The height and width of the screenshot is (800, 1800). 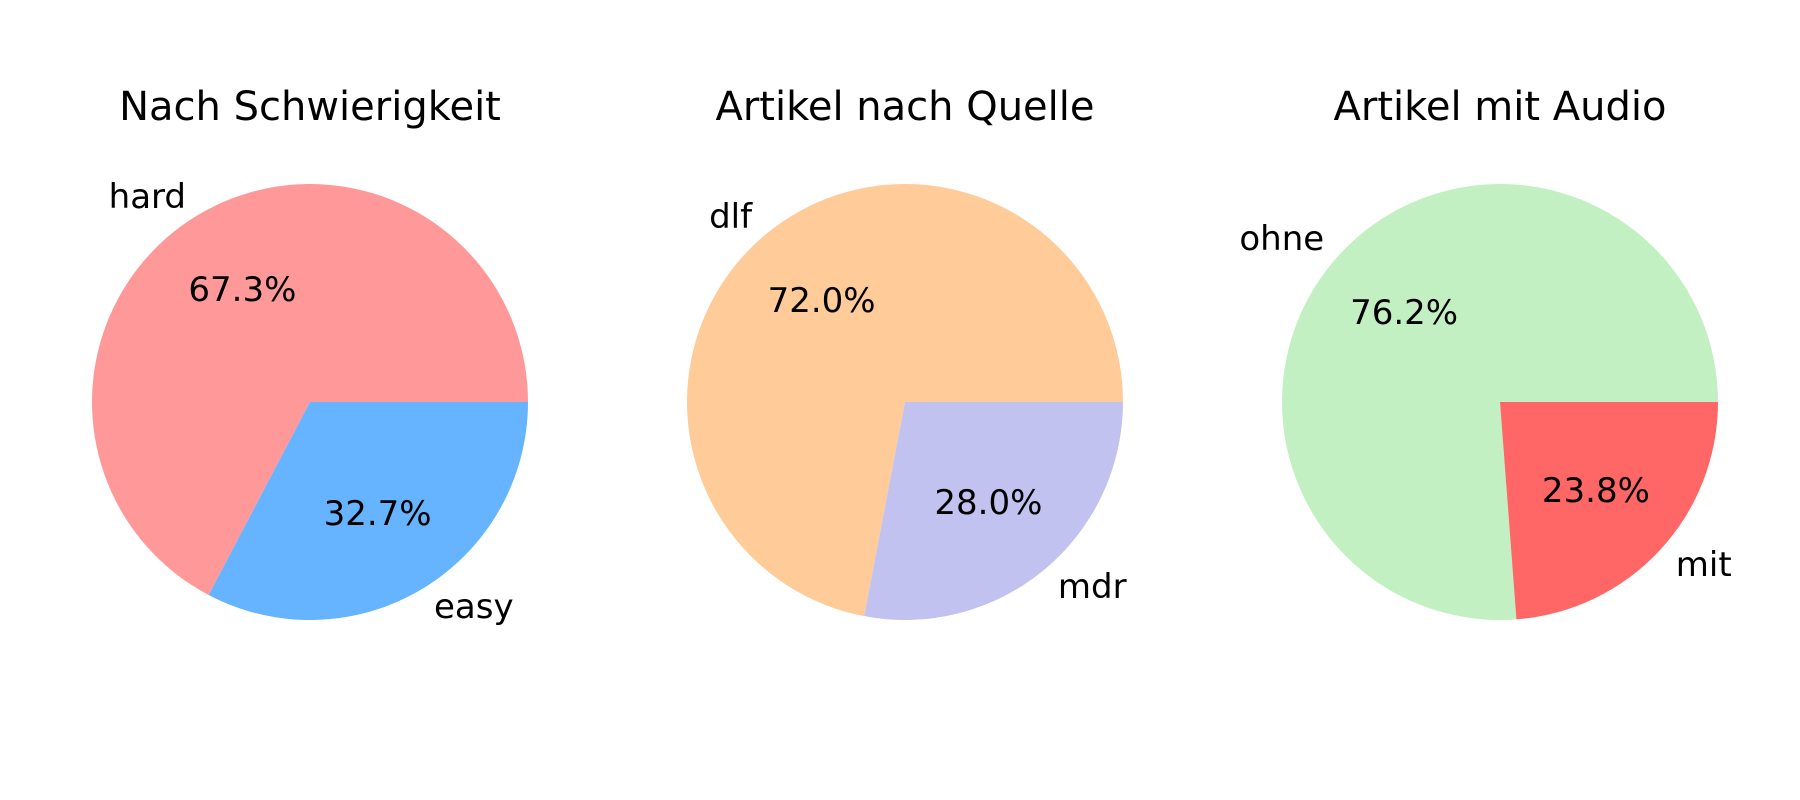 I want to click on slice-label-dlf: dlf, so click(x=731, y=217).